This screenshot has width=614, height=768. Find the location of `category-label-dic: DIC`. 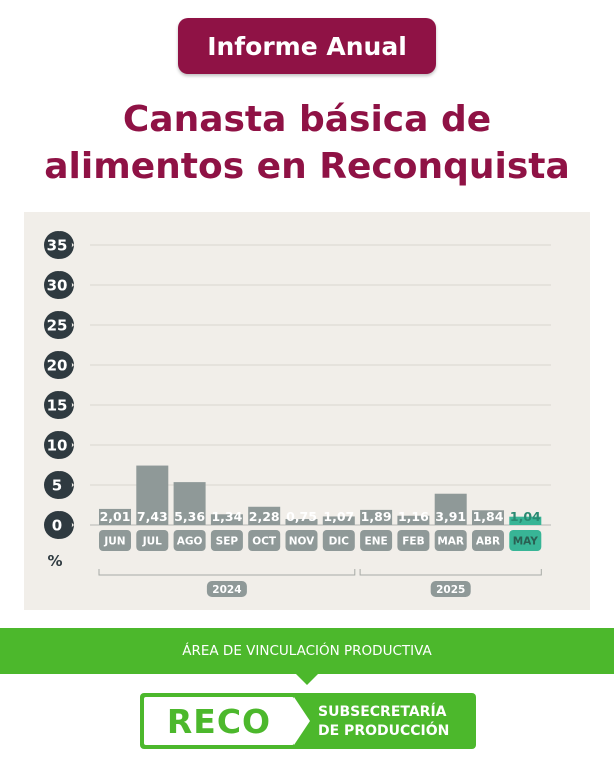

category-label-dic: DIC is located at coordinates (339, 542).